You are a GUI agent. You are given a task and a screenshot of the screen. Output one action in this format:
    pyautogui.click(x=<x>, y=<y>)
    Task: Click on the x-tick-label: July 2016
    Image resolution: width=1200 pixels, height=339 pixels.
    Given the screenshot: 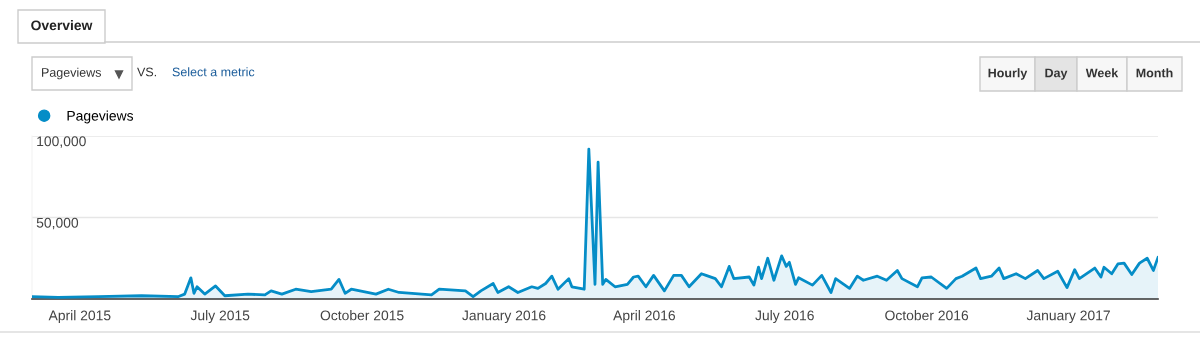 What is the action you would take?
    pyautogui.click(x=784, y=317)
    